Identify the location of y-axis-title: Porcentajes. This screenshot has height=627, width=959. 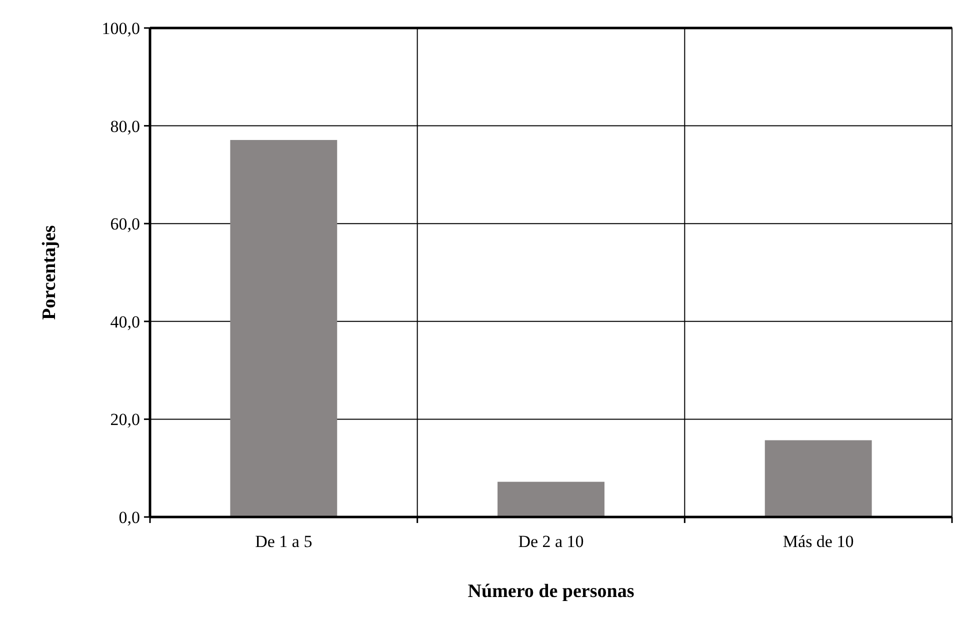
(49, 272).